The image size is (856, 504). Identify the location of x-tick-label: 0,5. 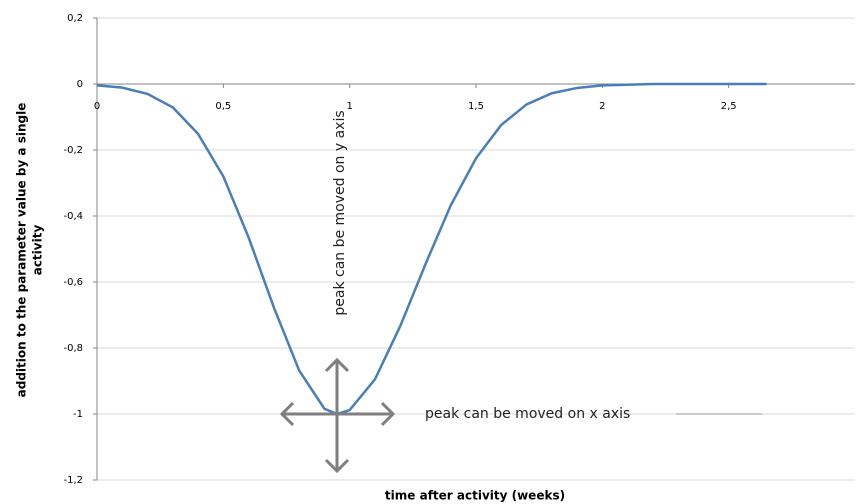
(223, 106).